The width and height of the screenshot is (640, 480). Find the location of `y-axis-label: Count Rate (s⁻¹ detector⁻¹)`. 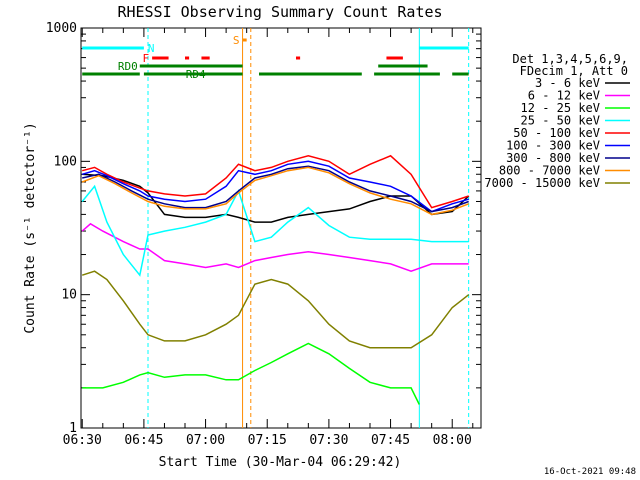

y-axis-label: Count Rate (s⁻¹ detector⁻¹) is located at coordinates (30, 227).